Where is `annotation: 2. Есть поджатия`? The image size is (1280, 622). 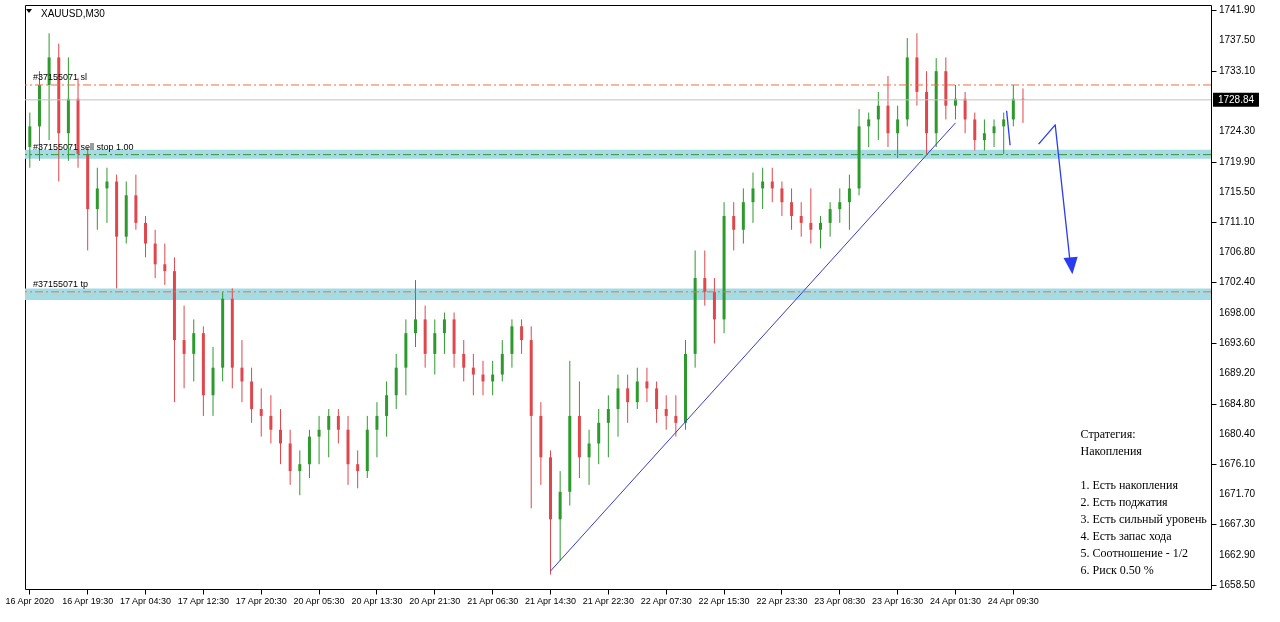 annotation: 2. Есть поджатия is located at coordinates (1124, 502).